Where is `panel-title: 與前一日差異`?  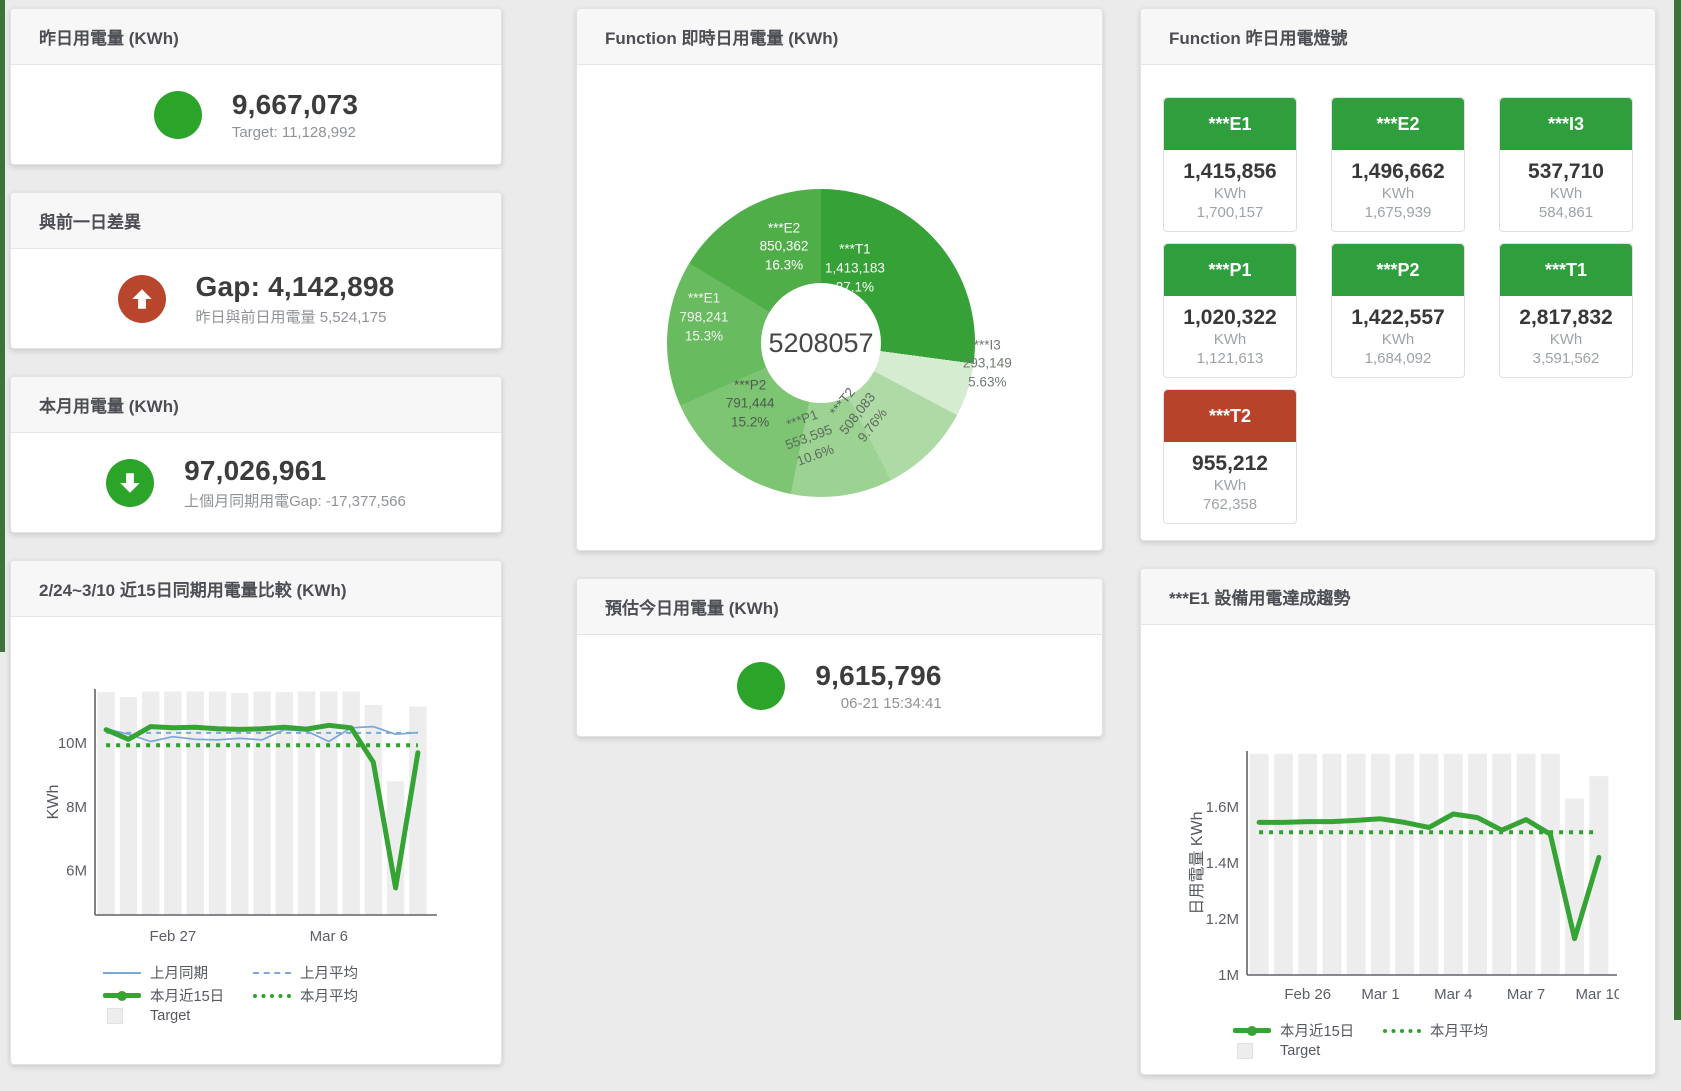 panel-title: 與前一日差異 is located at coordinates (90, 222).